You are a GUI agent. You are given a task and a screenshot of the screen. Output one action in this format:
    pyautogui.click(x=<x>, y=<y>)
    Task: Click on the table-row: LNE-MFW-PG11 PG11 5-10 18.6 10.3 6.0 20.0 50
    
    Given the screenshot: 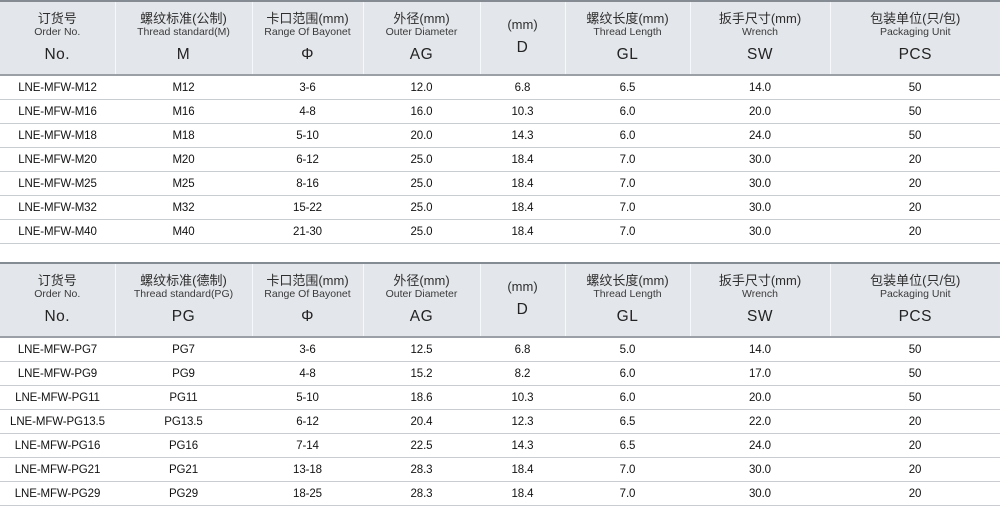 What is the action you would take?
    pyautogui.click(x=500, y=397)
    